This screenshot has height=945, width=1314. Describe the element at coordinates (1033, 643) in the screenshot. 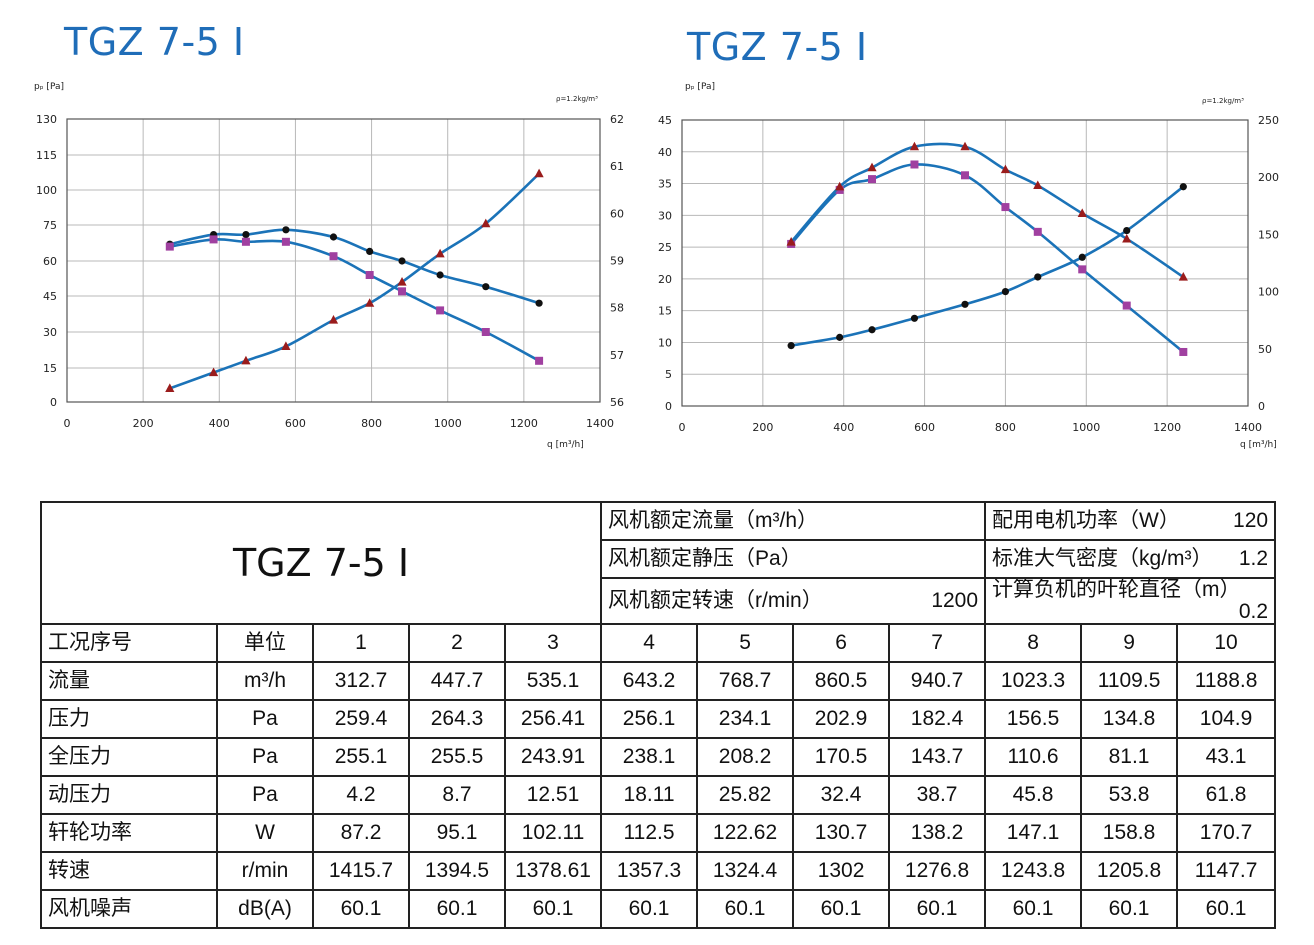

I see `column-number: 8` at that location.